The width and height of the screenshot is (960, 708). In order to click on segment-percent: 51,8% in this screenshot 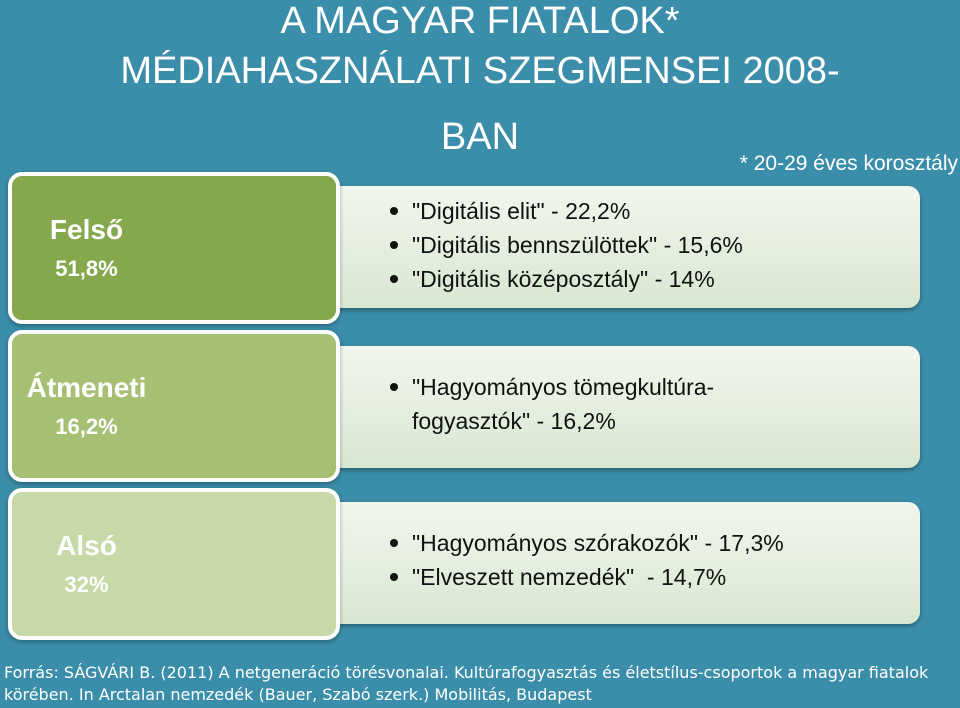, I will do `click(86, 268)`.